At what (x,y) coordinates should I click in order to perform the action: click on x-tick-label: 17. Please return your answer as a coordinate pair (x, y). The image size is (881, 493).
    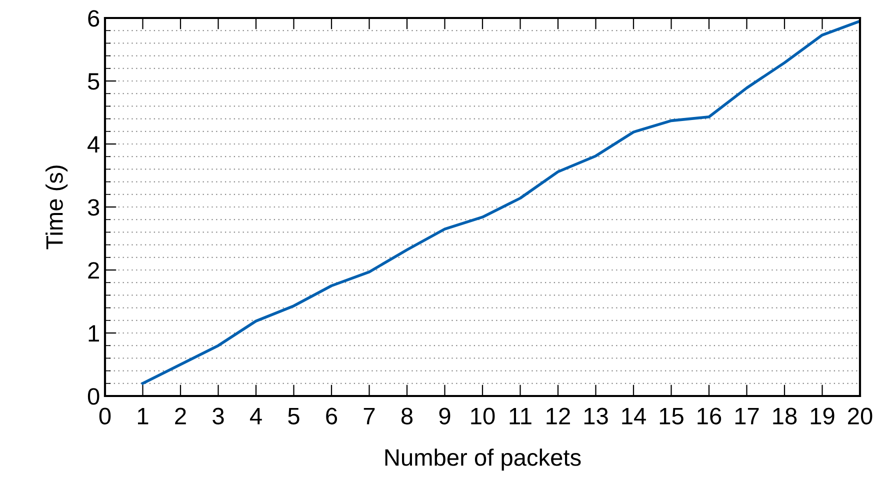
    Looking at the image, I should click on (747, 416).